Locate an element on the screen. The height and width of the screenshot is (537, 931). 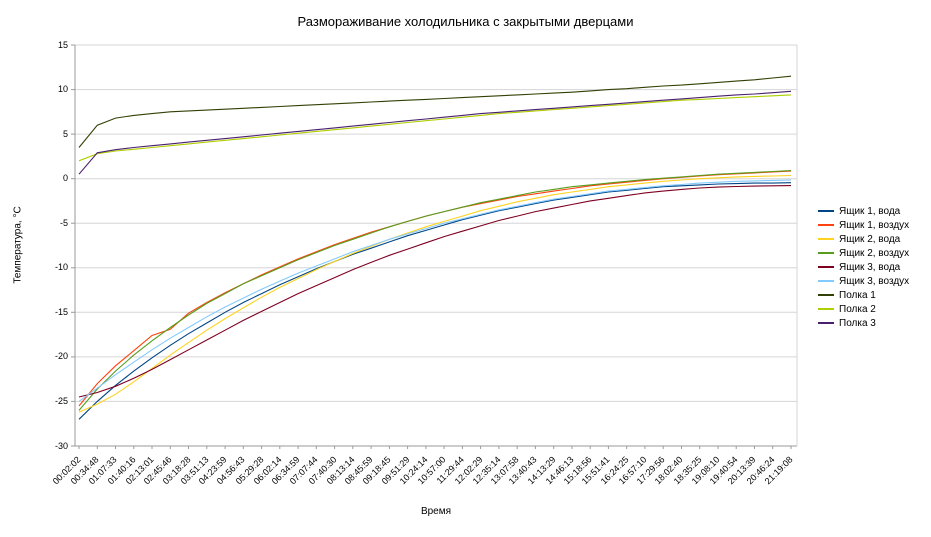
legend-item: Ящик 1, воздух is located at coordinates (863, 225).